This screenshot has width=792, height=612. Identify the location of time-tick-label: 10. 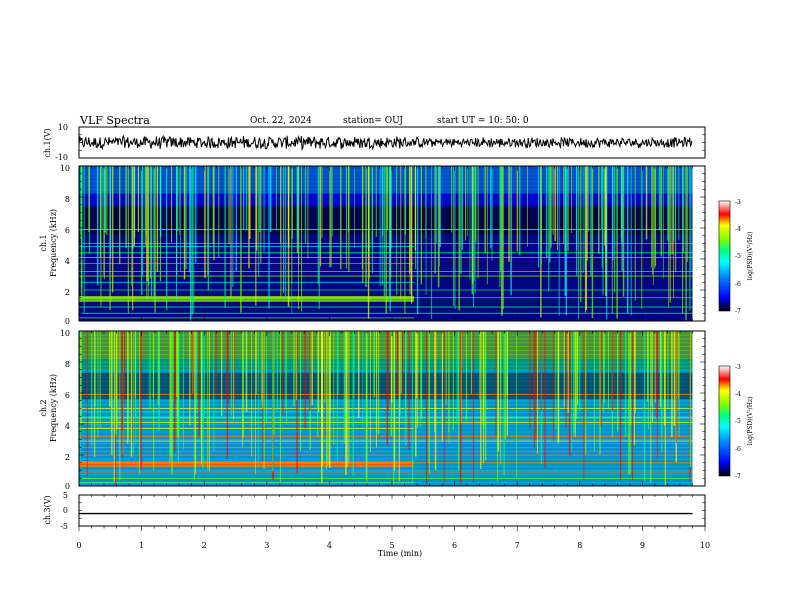
(705, 545).